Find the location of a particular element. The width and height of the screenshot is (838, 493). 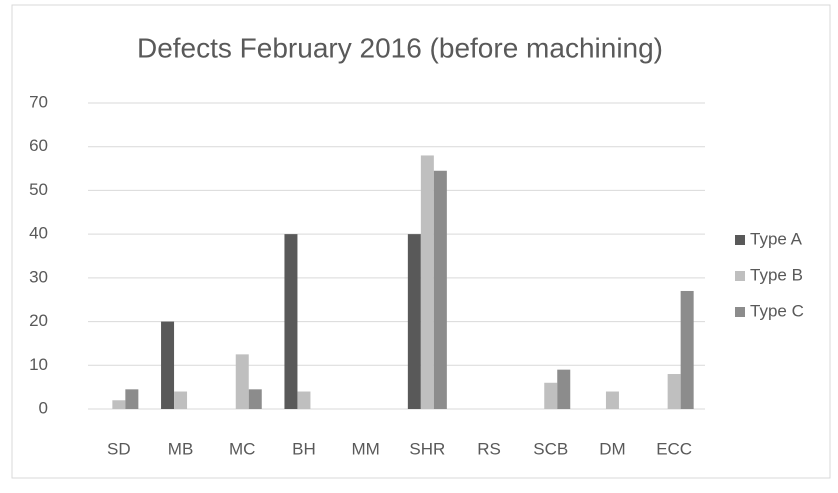

x-tick-label: DM is located at coordinates (612, 448).